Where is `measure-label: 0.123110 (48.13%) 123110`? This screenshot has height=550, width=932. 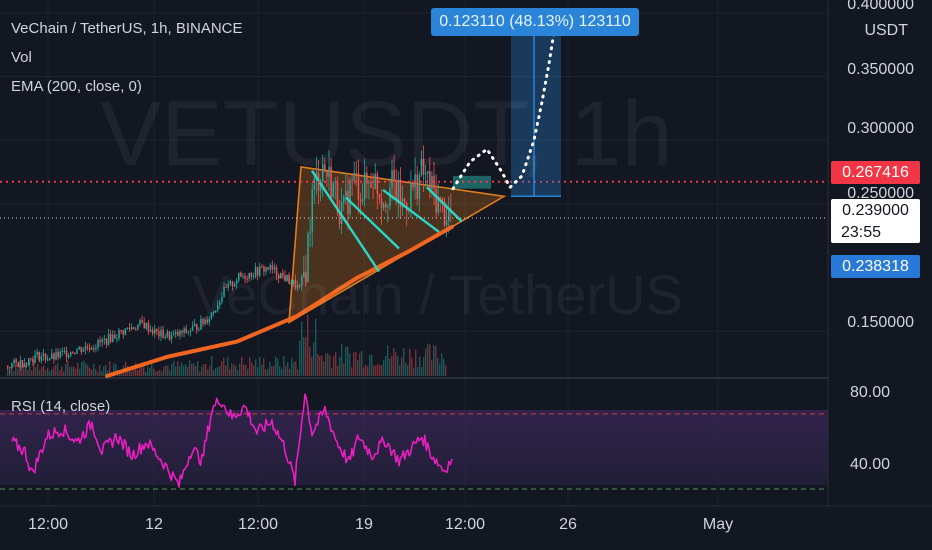
measure-label: 0.123110 (48.13%) 123110 is located at coordinates (535, 22).